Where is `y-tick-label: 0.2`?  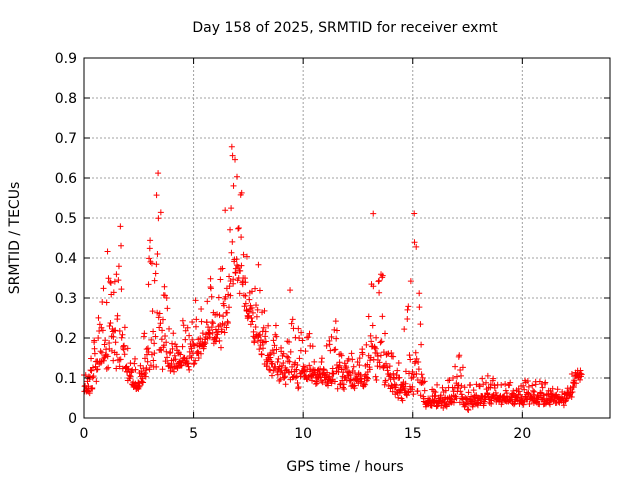
y-tick-label: 0.2 is located at coordinates (66, 339).